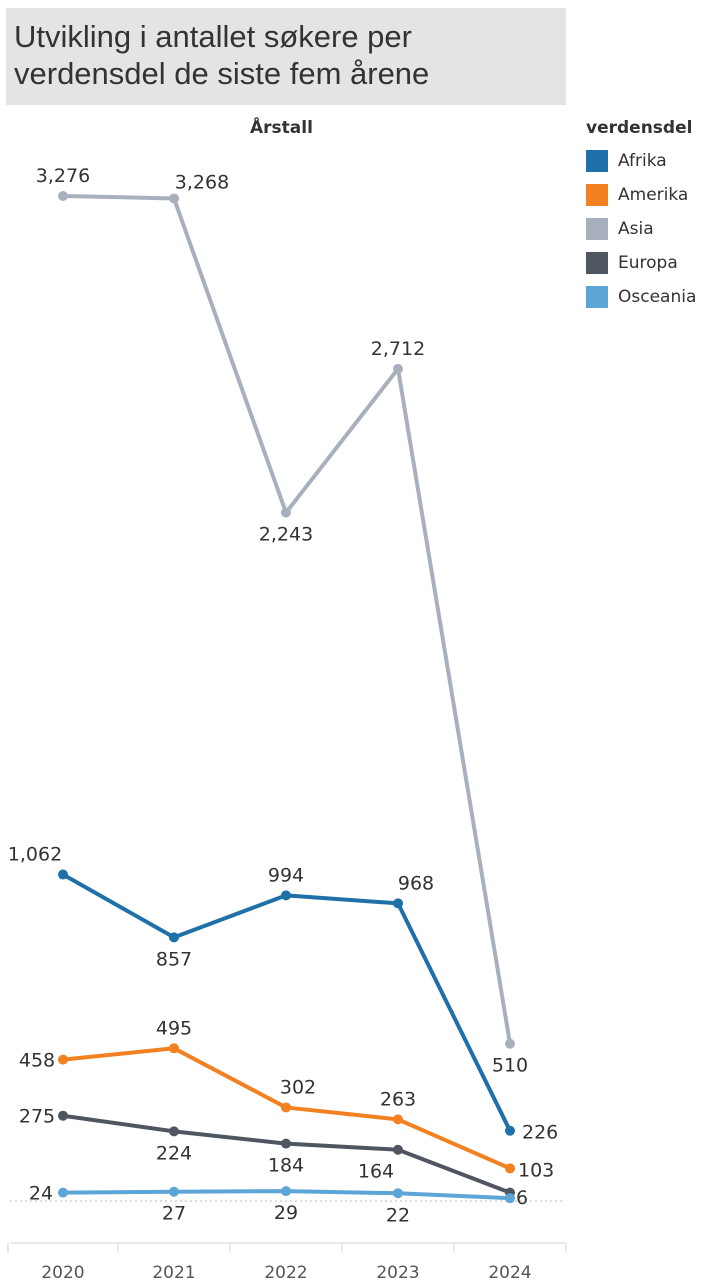 This screenshot has height=1281, width=721. Describe the element at coordinates (522, 1198) in the screenshot. I see `data-label-osceania: 6` at that location.